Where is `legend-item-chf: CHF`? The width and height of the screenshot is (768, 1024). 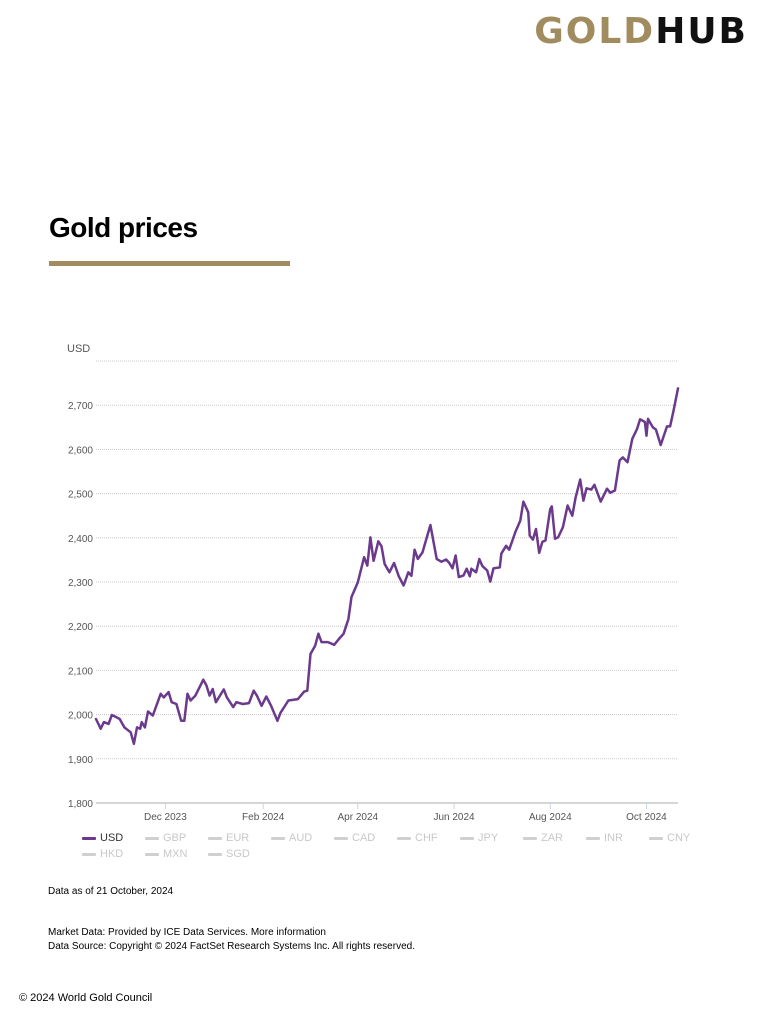 legend-item-chf: CHF is located at coordinates (428, 838).